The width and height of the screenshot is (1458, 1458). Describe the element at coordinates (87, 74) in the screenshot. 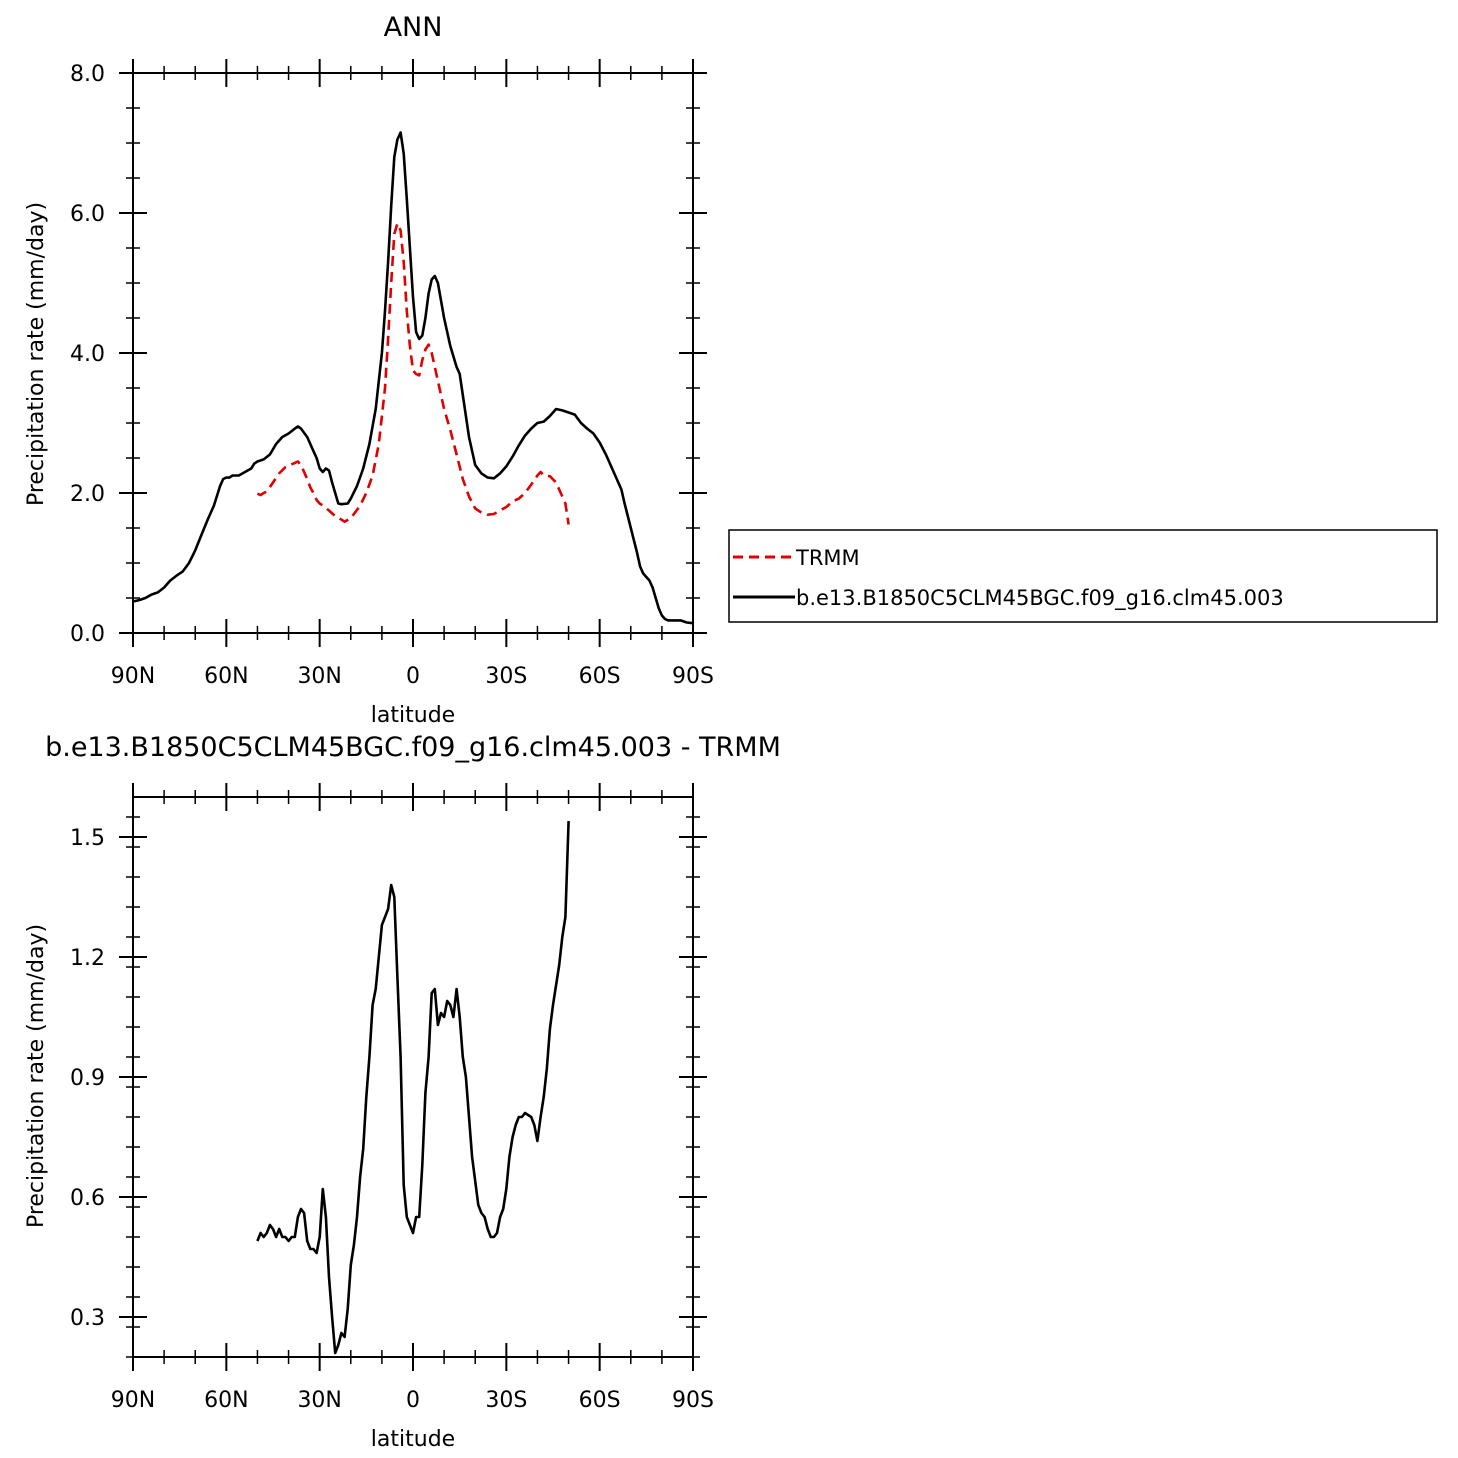

I see `y-tick-label: 8.0` at that location.